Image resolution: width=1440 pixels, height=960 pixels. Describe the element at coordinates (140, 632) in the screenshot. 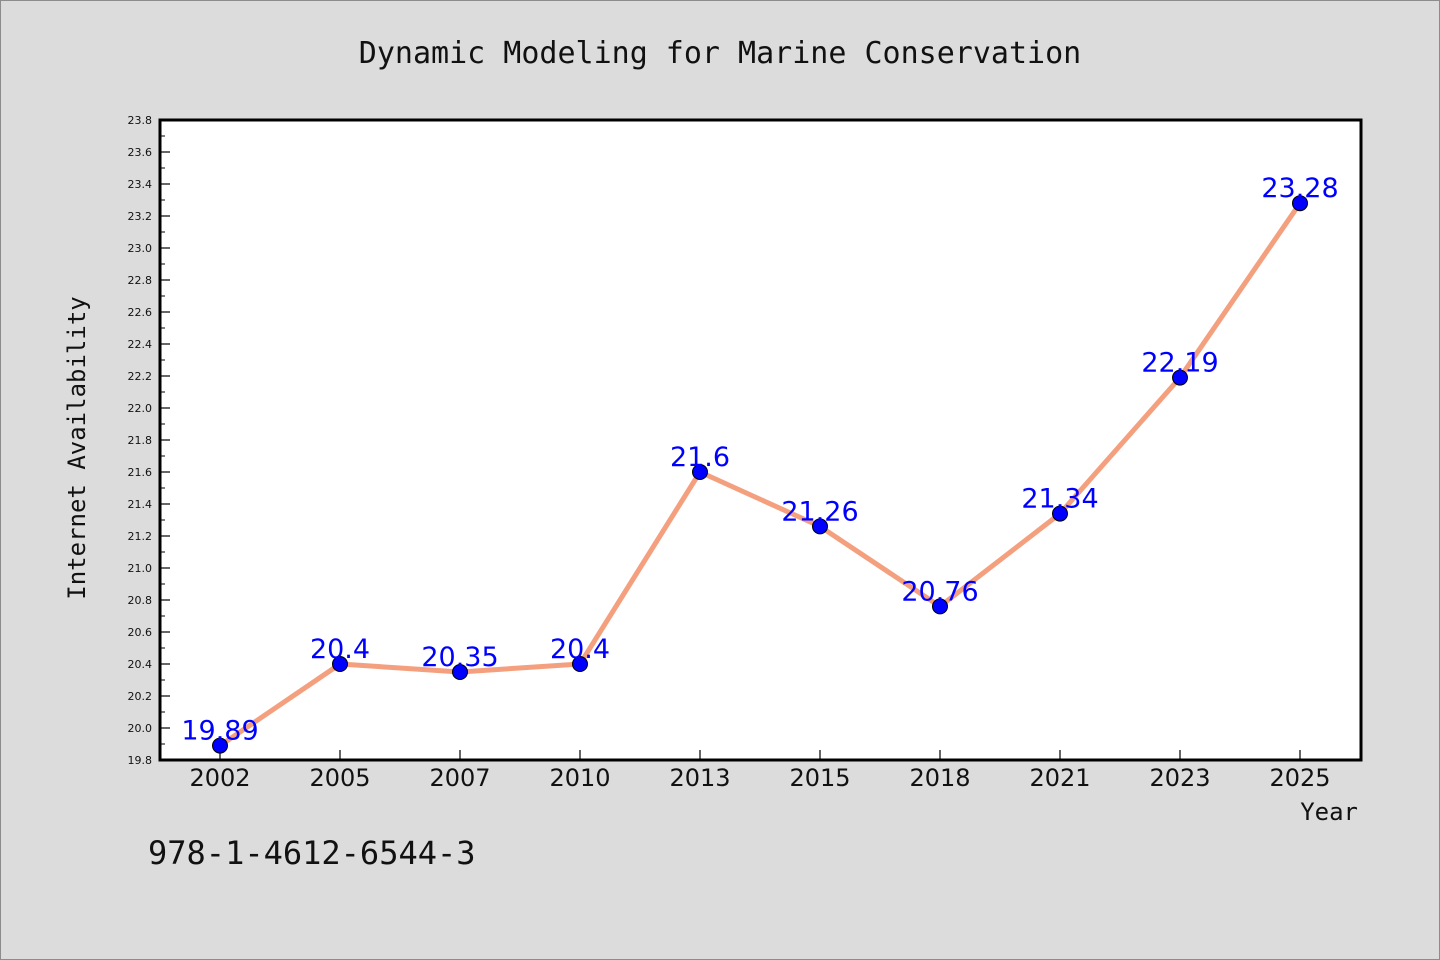

I see `y-tick-label: 20.6` at that location.